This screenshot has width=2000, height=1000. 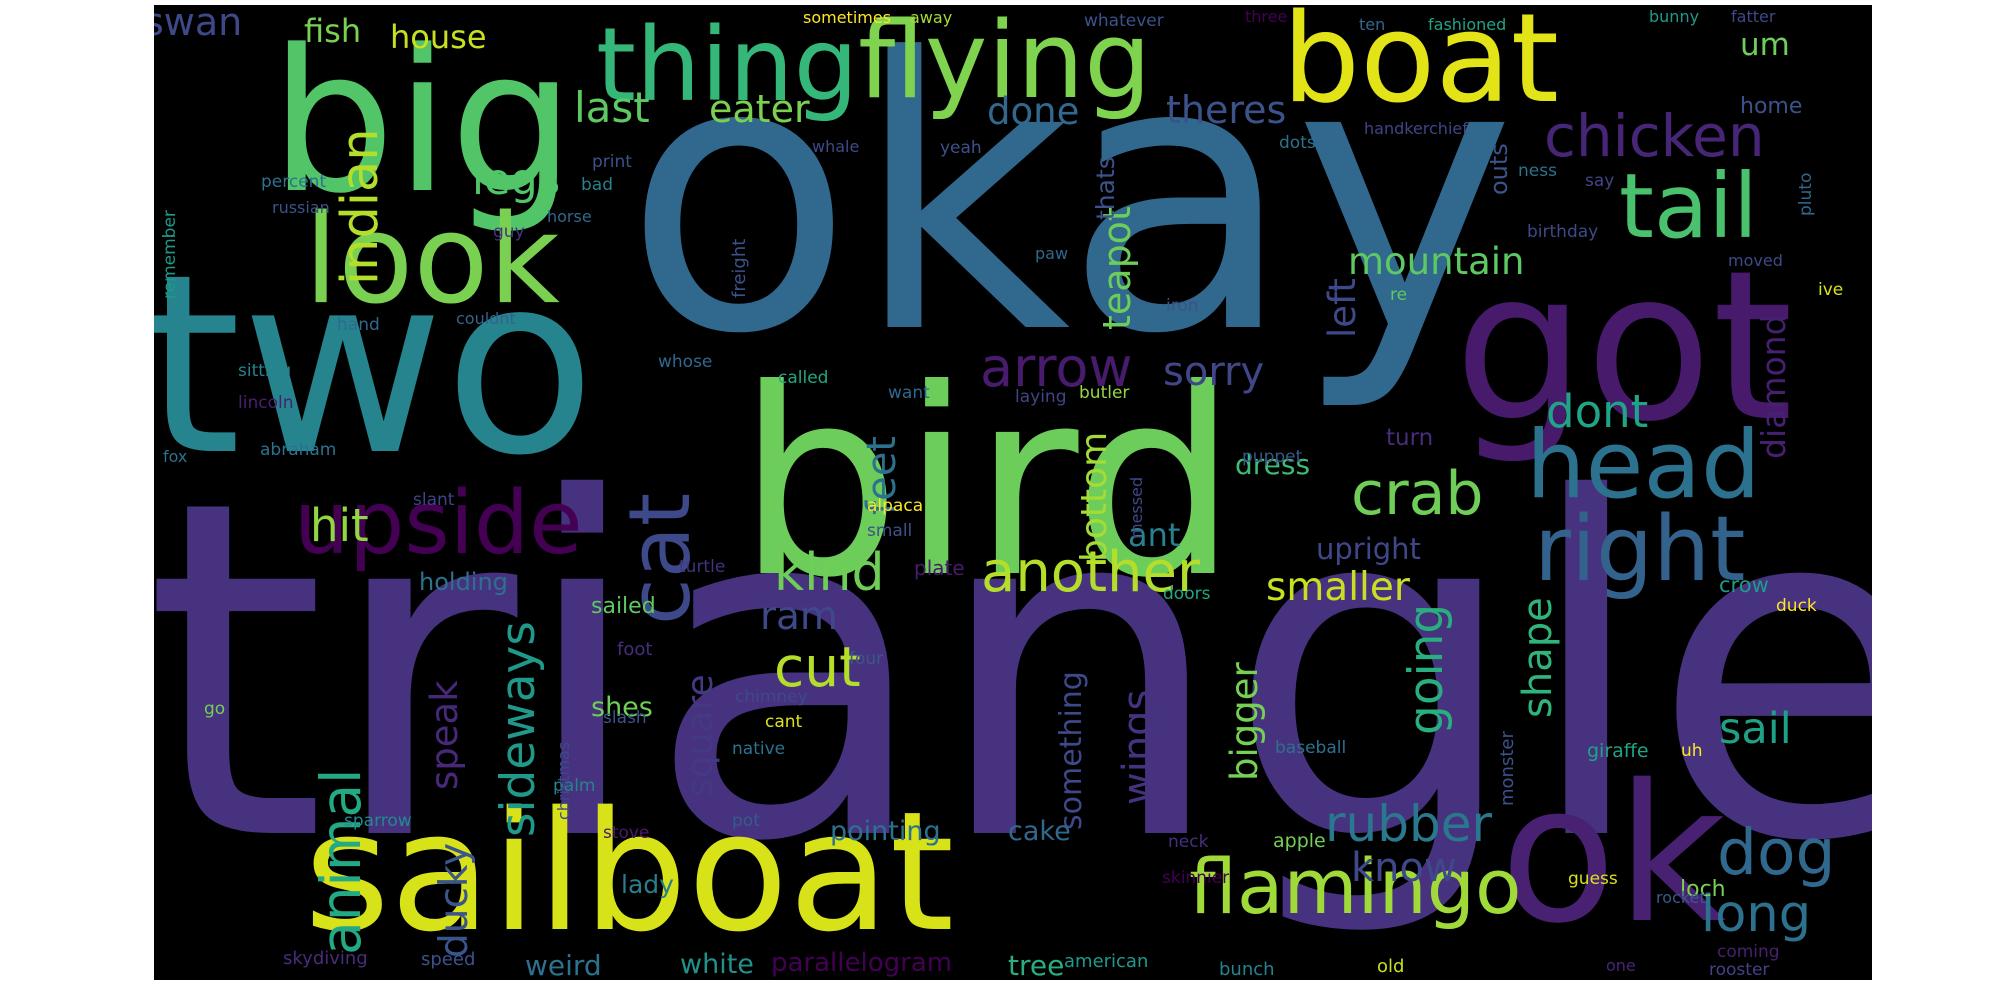 What do you see at coordinates (1036, 964) in the screenshot?
I see `word-tree: tree` at bounding box center [1036, 964].